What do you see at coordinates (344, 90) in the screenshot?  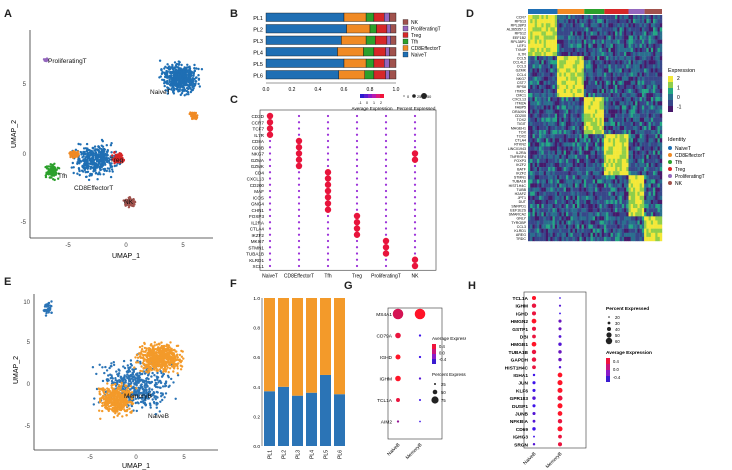 I see `bar-b-xtick: 0.6` at bounding box center [344, 90].